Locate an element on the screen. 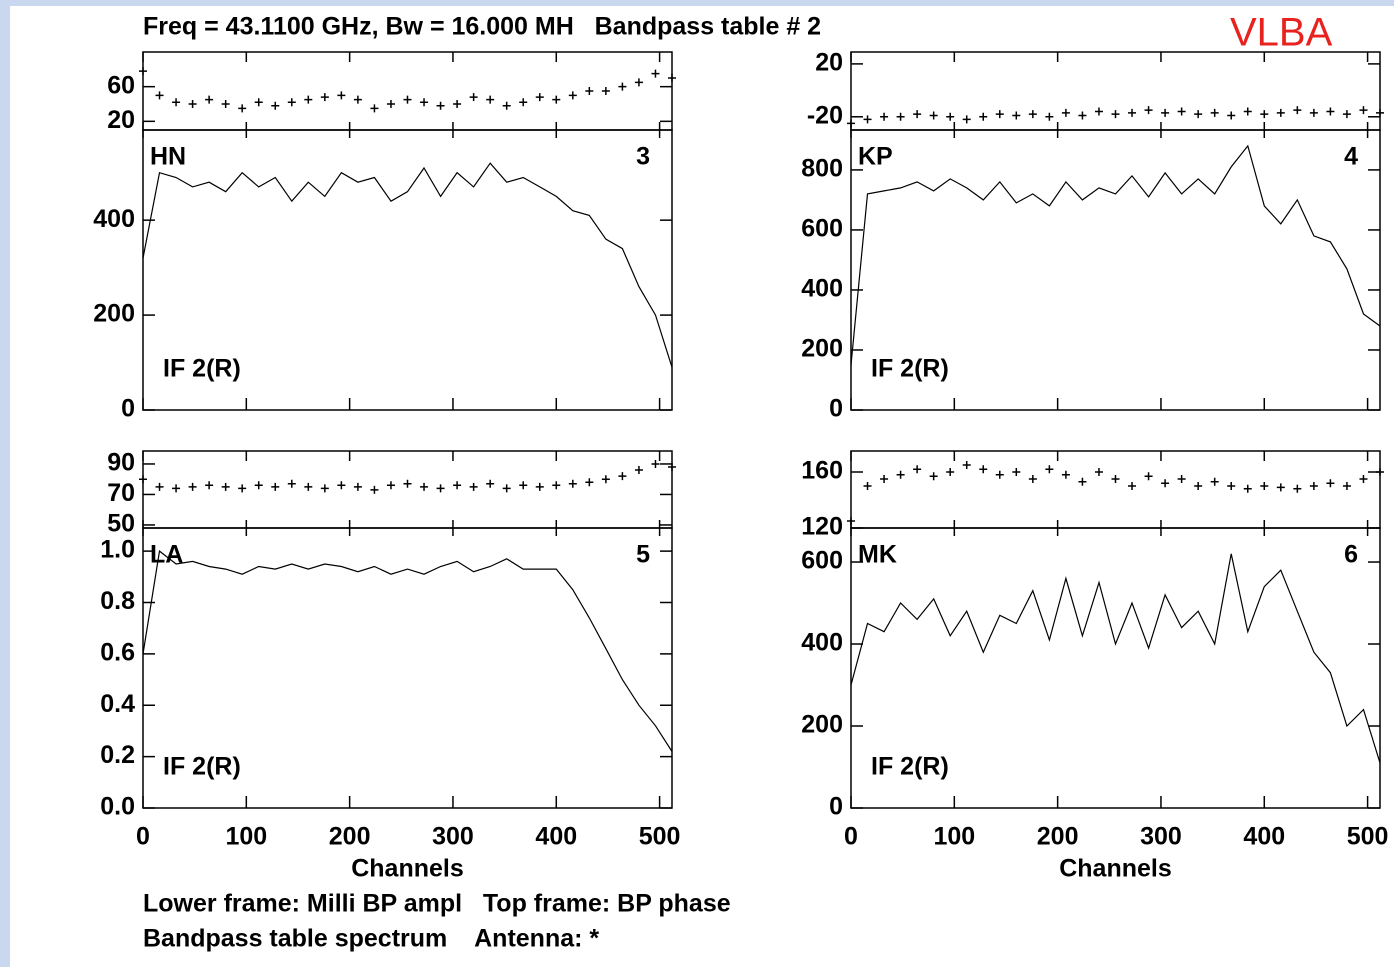 The image size is (1394, 967). antenna-label: LA is located at coordinates (166, 555).